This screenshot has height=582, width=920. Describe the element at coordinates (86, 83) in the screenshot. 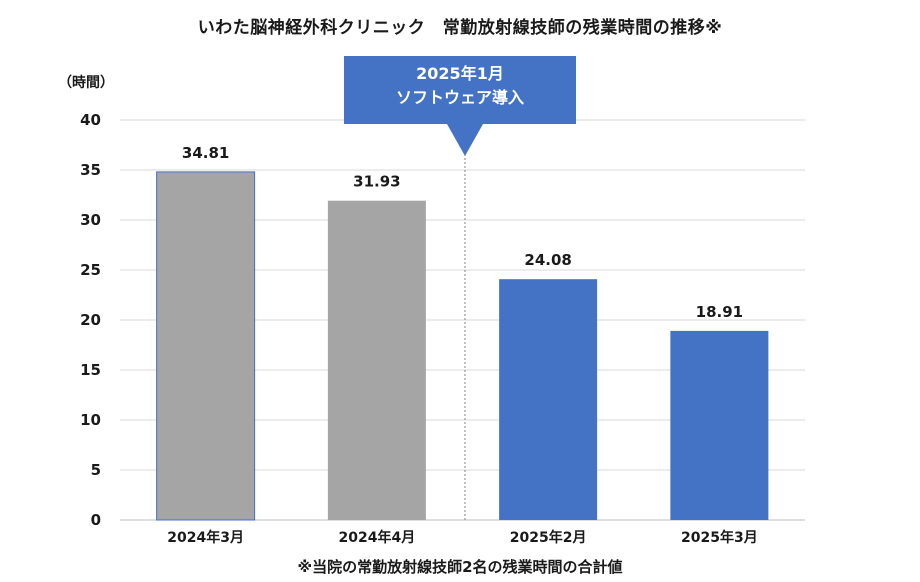

I see `y-axis-unit-label: （時間）` at that location.